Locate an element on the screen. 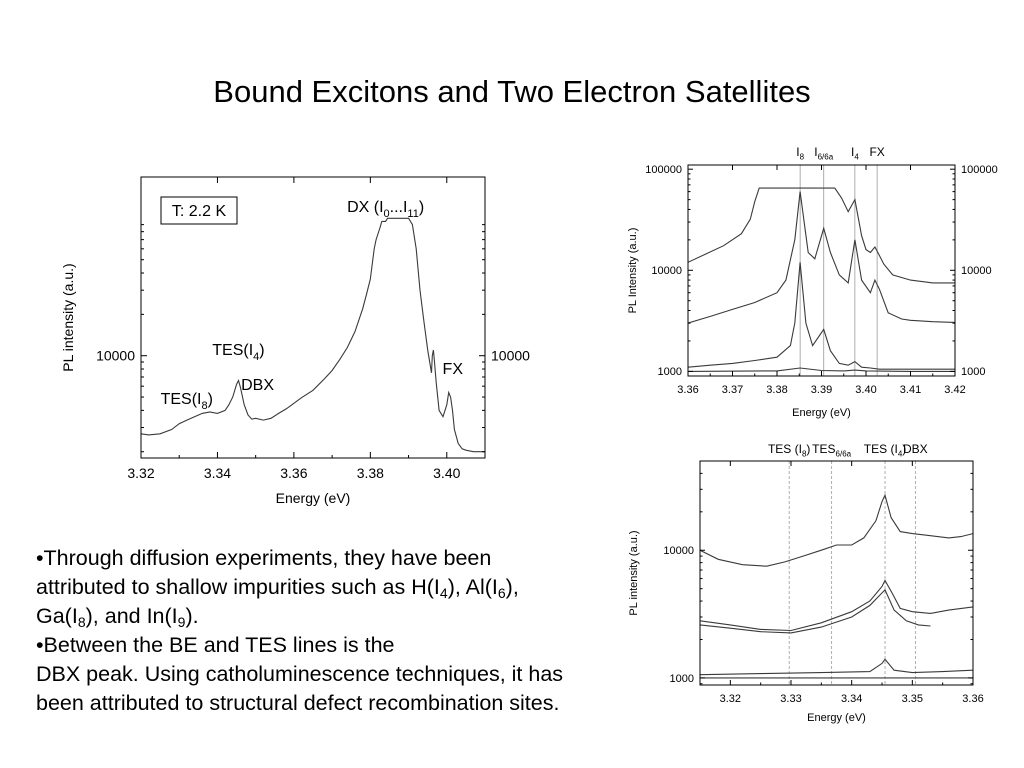 The height and width of the screenshot is (768, 1024). temperature-box-frame is located at coordinates (199, 210).